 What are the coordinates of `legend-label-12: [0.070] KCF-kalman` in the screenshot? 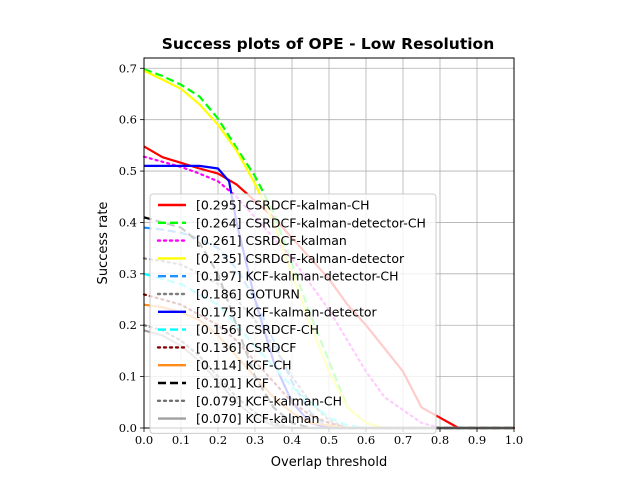 It's located at (257, 418).